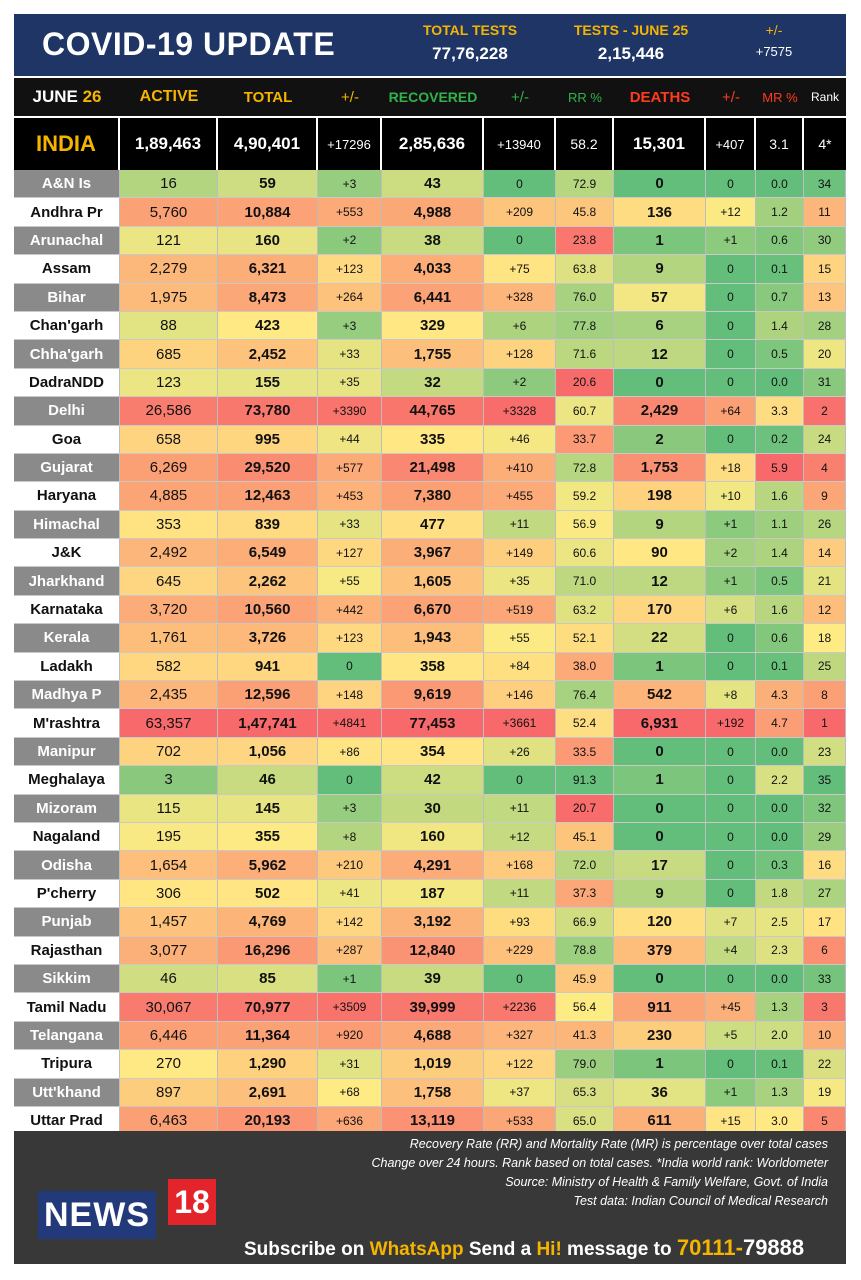  What do you see at coordinates (433, 382) in the screenshot?
I see `recovered-cell: 32` at bounding box center [433, 382].